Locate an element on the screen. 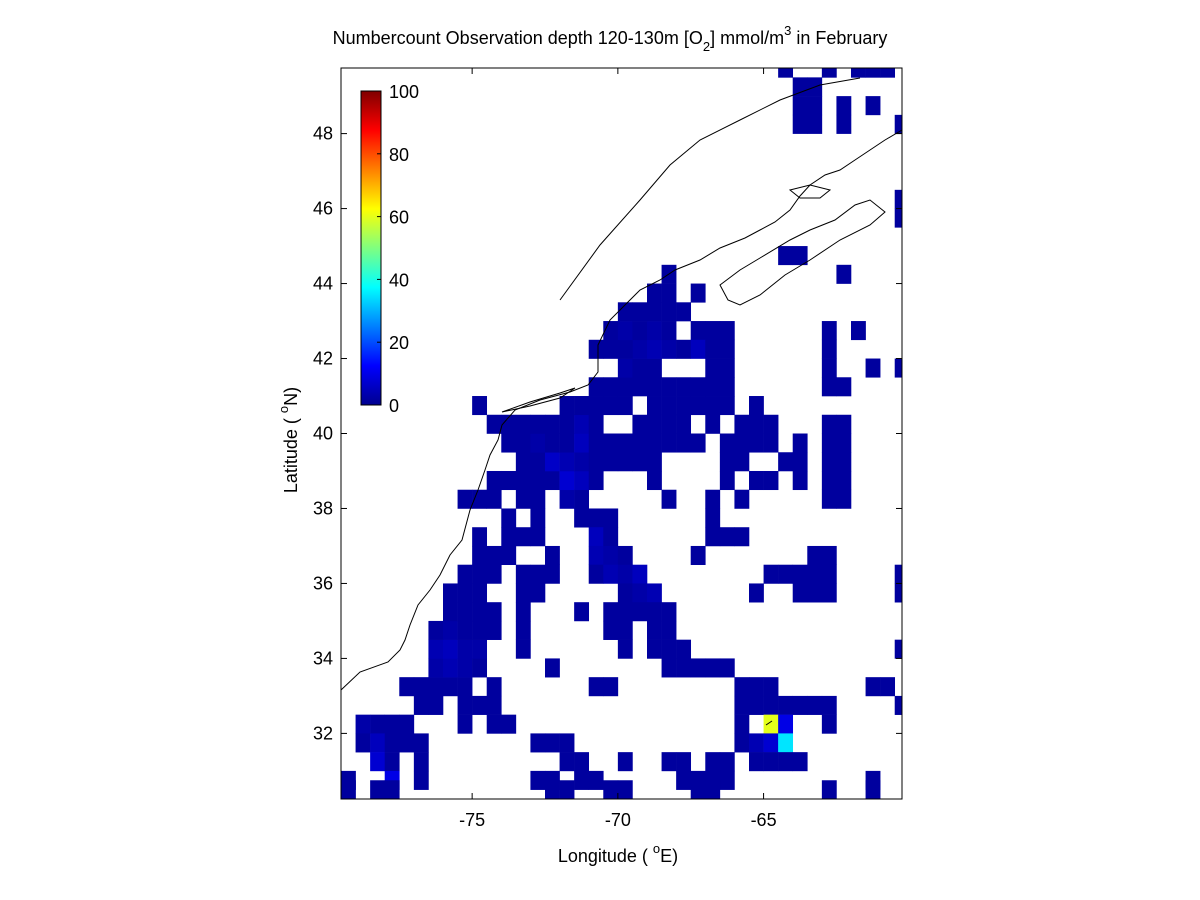 This screenshot has height=900, width=1200. y-tick-label: 32 is located at coordinates (323, 733).